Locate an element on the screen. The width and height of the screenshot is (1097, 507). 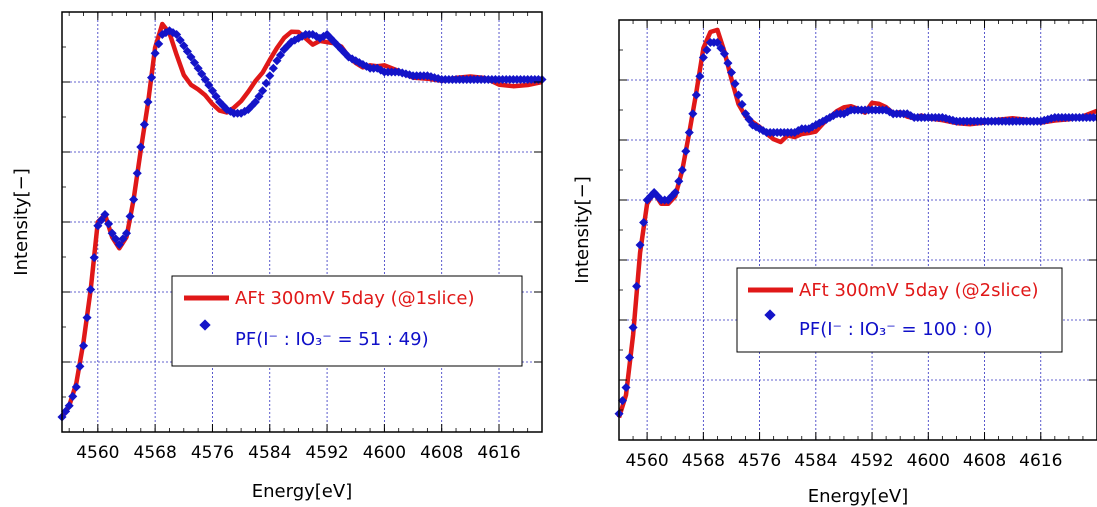
chart-right-legend-box is located at coordinates (899, 310).